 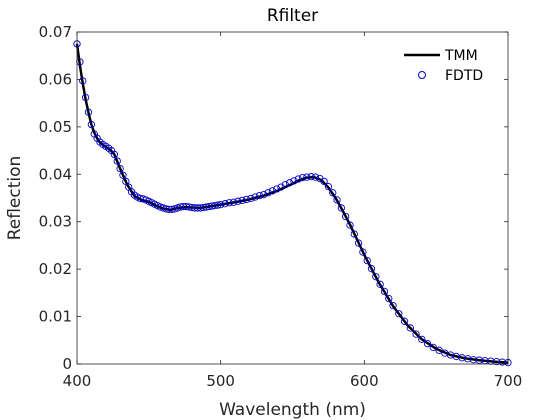 I want to click on y-tick-label: 0, so click(x=67, y=364).